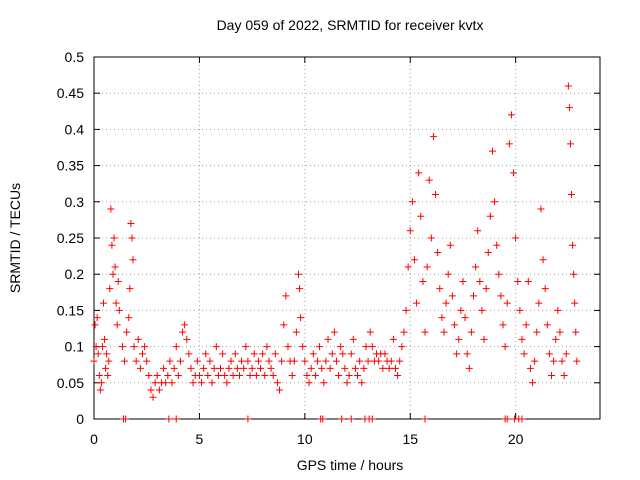 The height and width of the screenshot is (480, 640). Describe the element at coordinates (410, 439) in the screenshot. I see `x-tick-label: 15` at that location.